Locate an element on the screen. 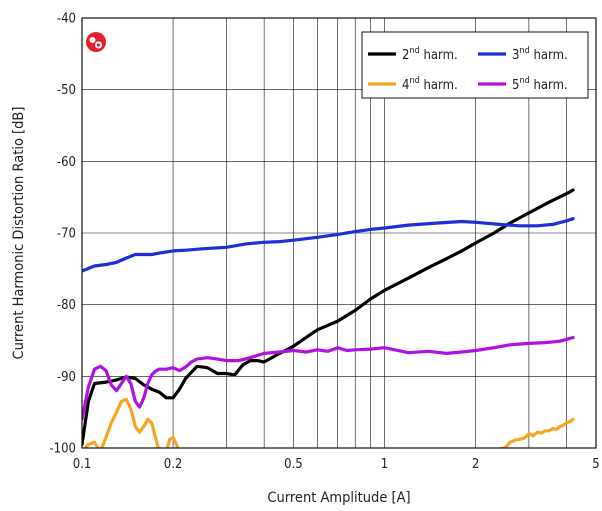  y-tick-label: -100 is located at coordinates (62, 449).